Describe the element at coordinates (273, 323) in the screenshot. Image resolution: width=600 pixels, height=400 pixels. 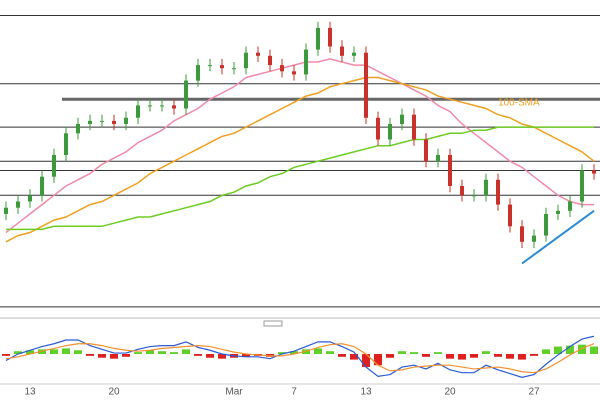
I see `resize-grip` at that location.